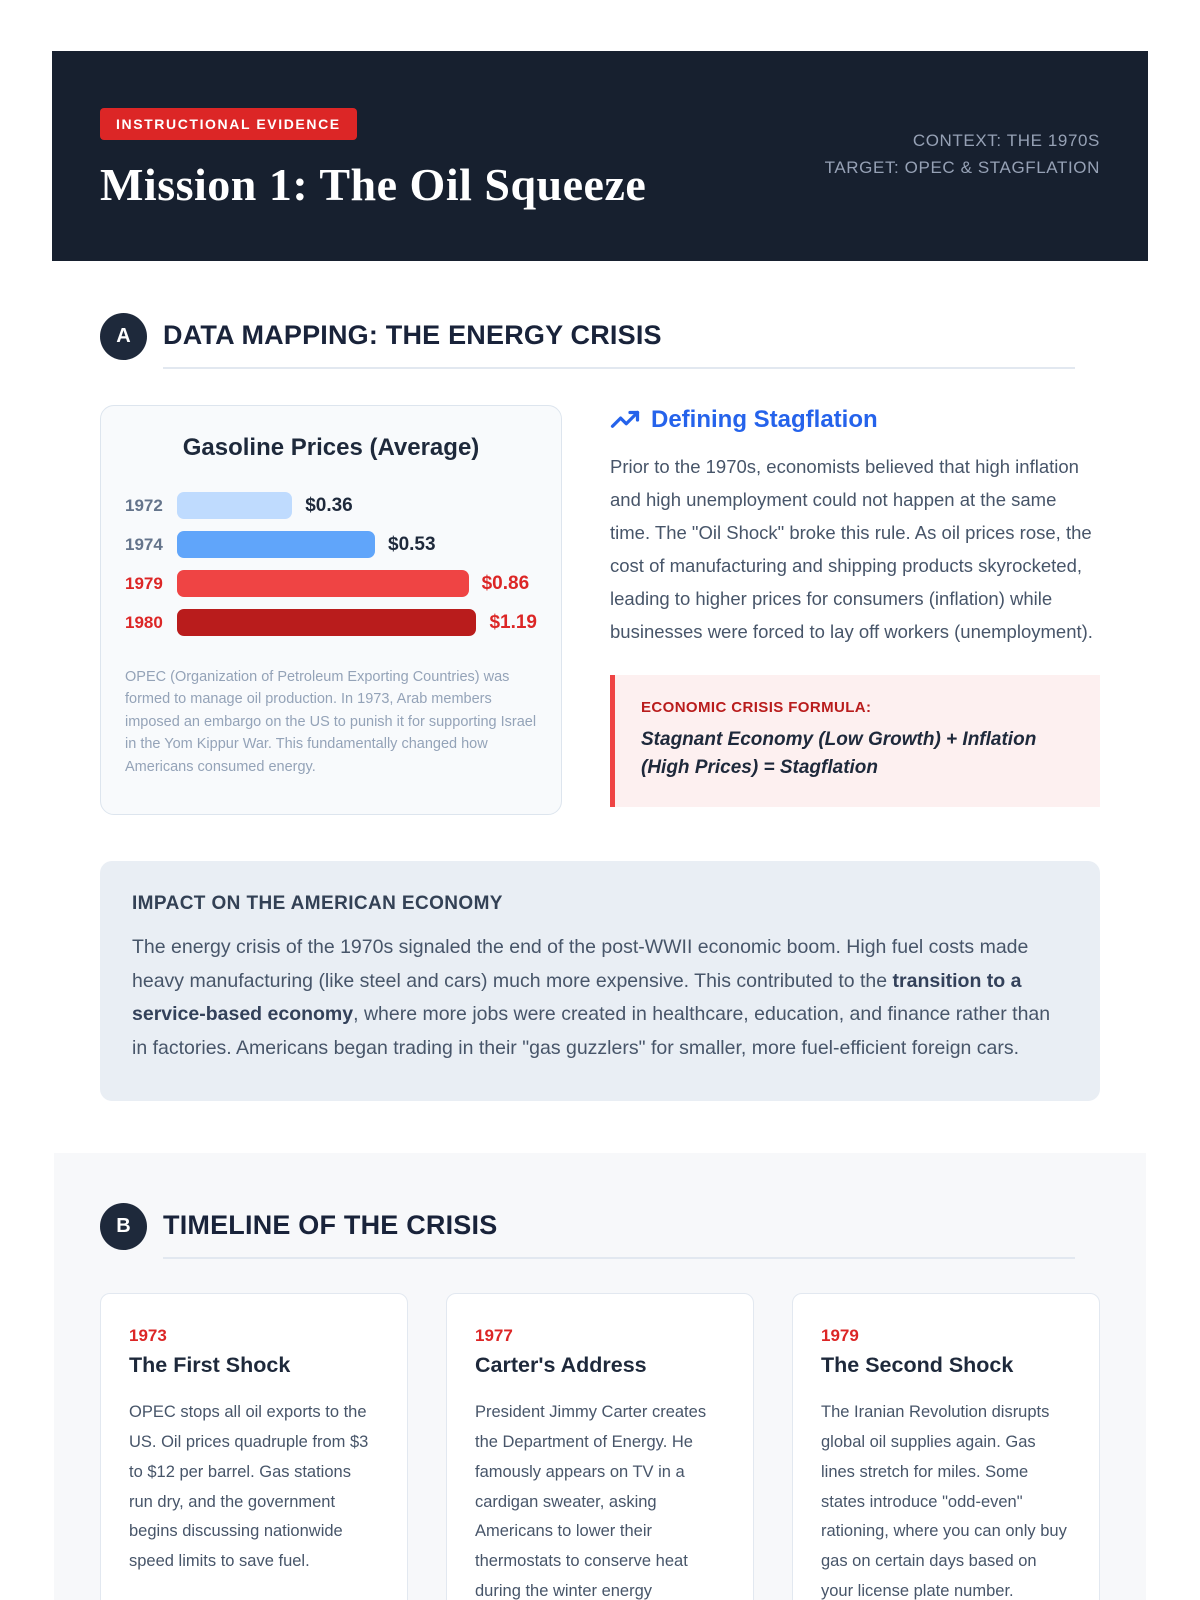 This screenshot has width=1200, height=1600. What do you see at coordinates (412, 544) in the screenshot?
I see `chart-value-label: $0.53` at bounding box center [412, 544].